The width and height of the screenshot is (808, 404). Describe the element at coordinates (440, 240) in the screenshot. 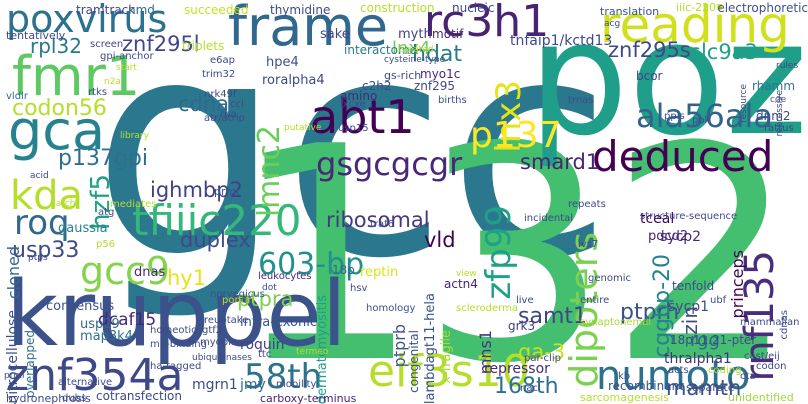

I see `cloud-word: vld` at that location.